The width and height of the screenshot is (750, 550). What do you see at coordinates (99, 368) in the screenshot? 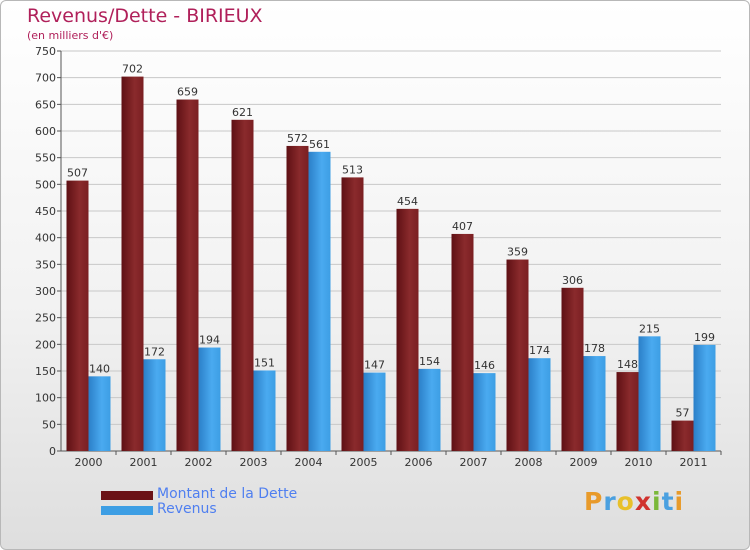
I see `data-label: 140` at bounding box center [99, 368].